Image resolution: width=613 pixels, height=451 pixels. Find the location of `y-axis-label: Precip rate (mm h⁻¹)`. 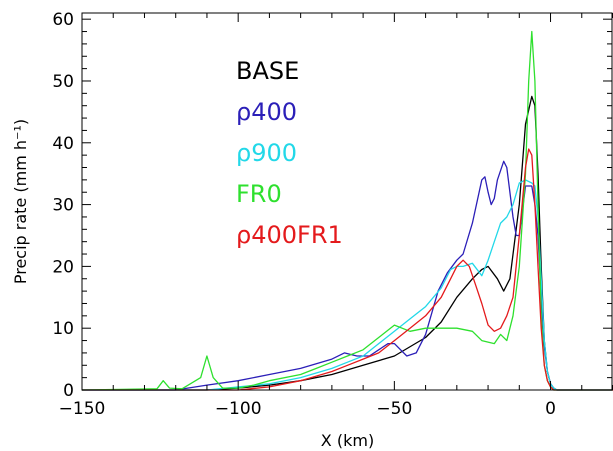

y-axis-label: Precip rate (mm h⁻¹) is located at coordinates (20, 201).